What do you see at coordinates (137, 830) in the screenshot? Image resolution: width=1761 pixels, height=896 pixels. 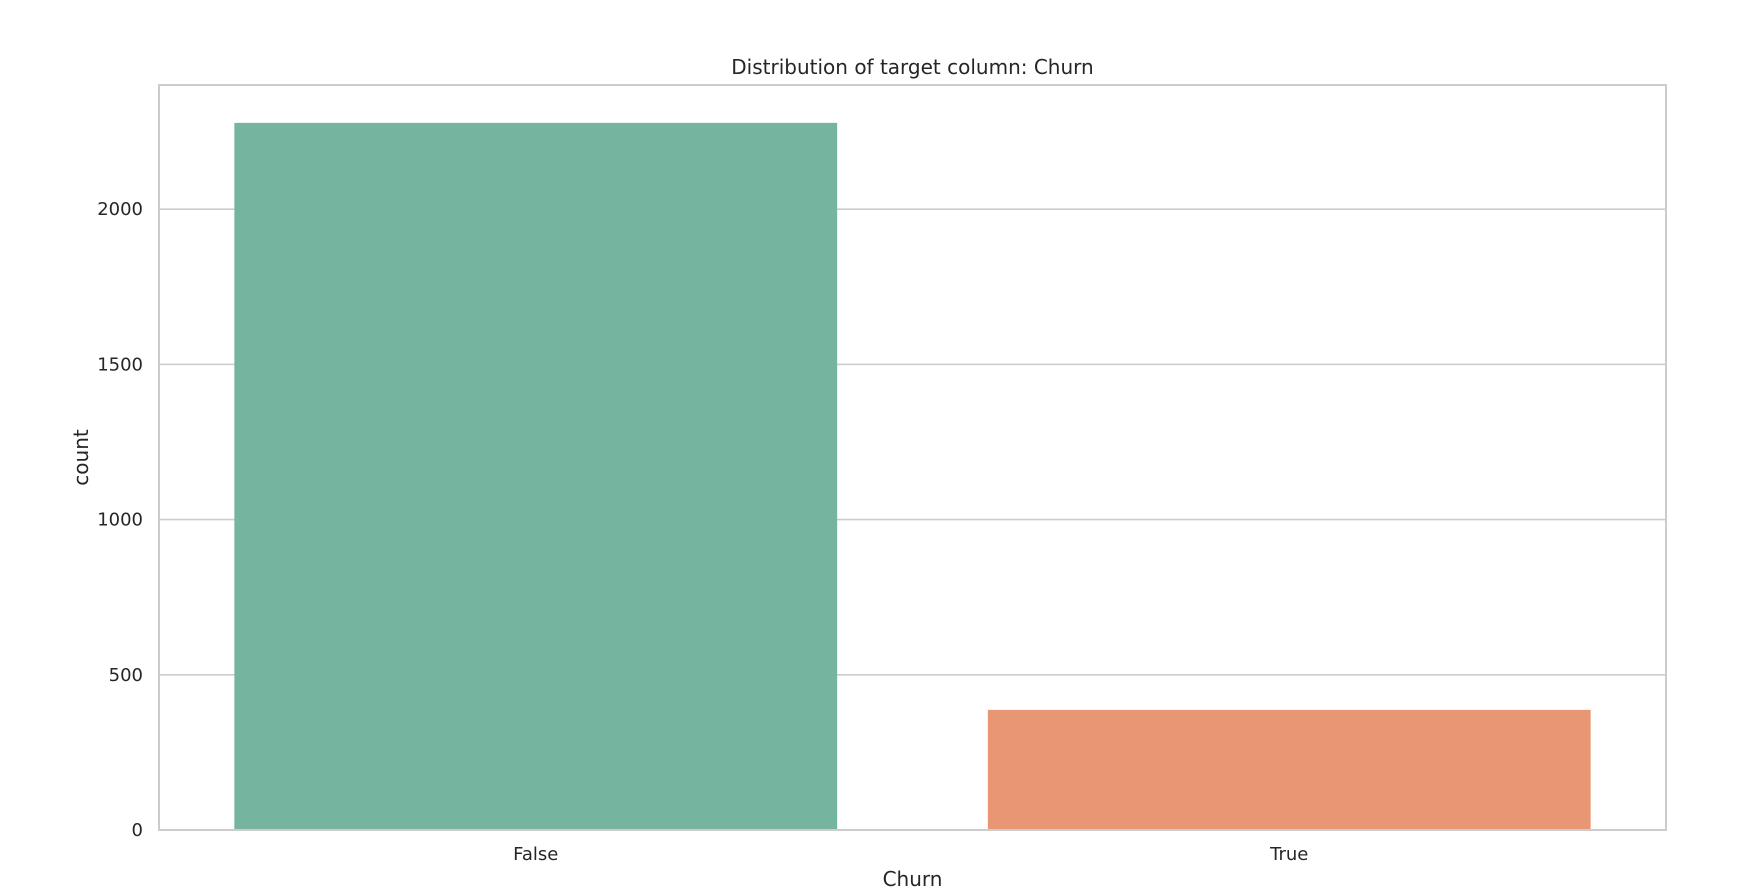 I see `y-tick-label: 0` at bounding box center [137, 830].